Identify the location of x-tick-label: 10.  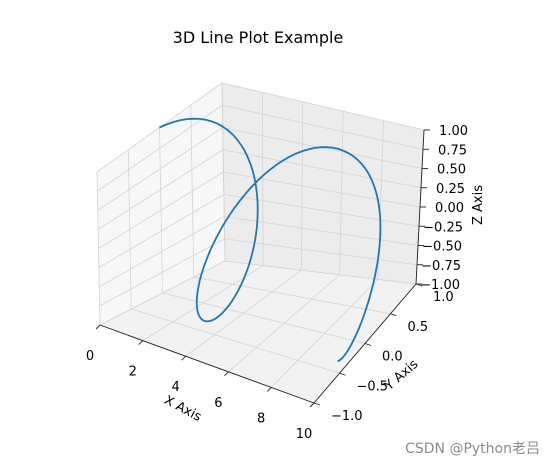
(304, 434).